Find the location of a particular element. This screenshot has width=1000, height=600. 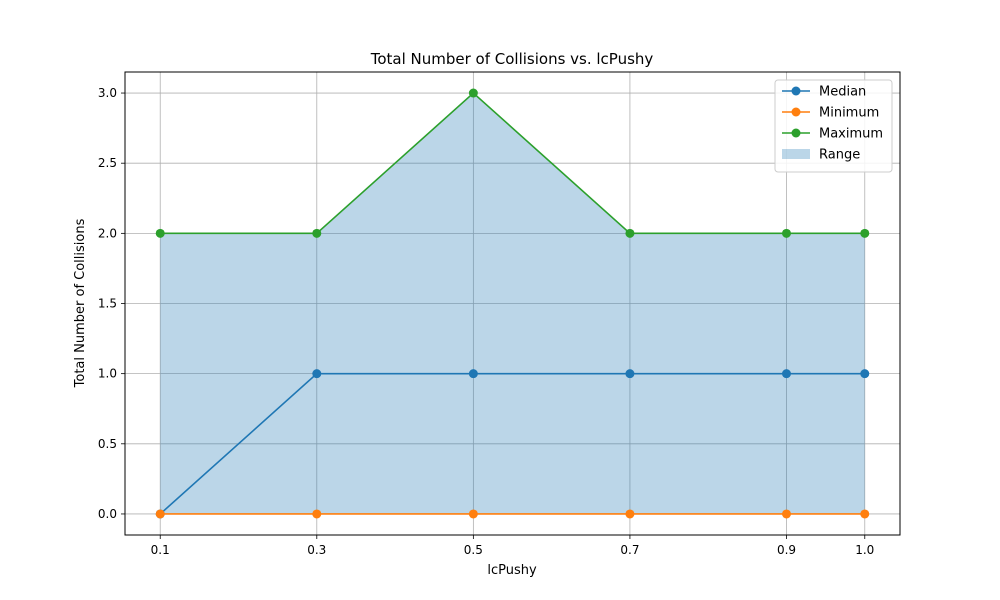

y-tick-label: 0.0 is located at coordinates (107, 514).